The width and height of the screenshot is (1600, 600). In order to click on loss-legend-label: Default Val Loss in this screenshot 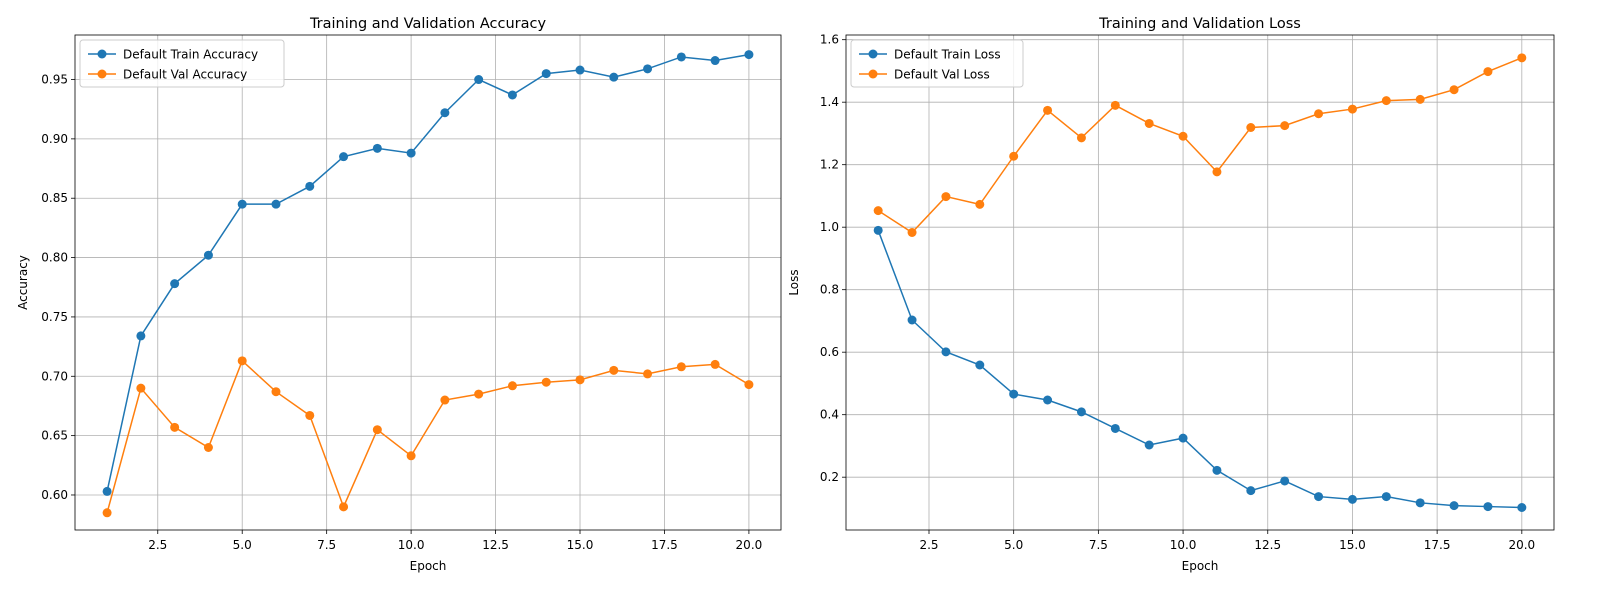, I will do `click(942, 75)`.